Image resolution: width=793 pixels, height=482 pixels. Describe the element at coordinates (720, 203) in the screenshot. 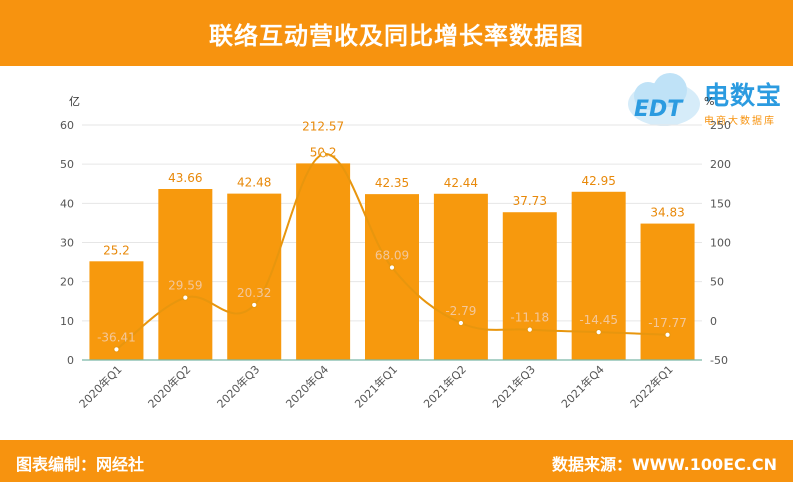

I see `y-right-tick-label: 150` at that location.